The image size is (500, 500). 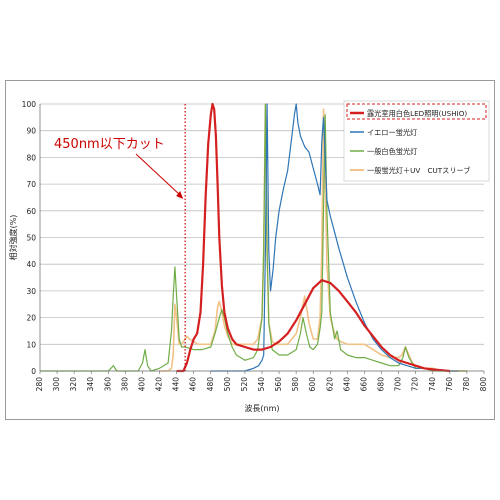 I want to click on y-tick-label: 40, so click(x=31, y=264).